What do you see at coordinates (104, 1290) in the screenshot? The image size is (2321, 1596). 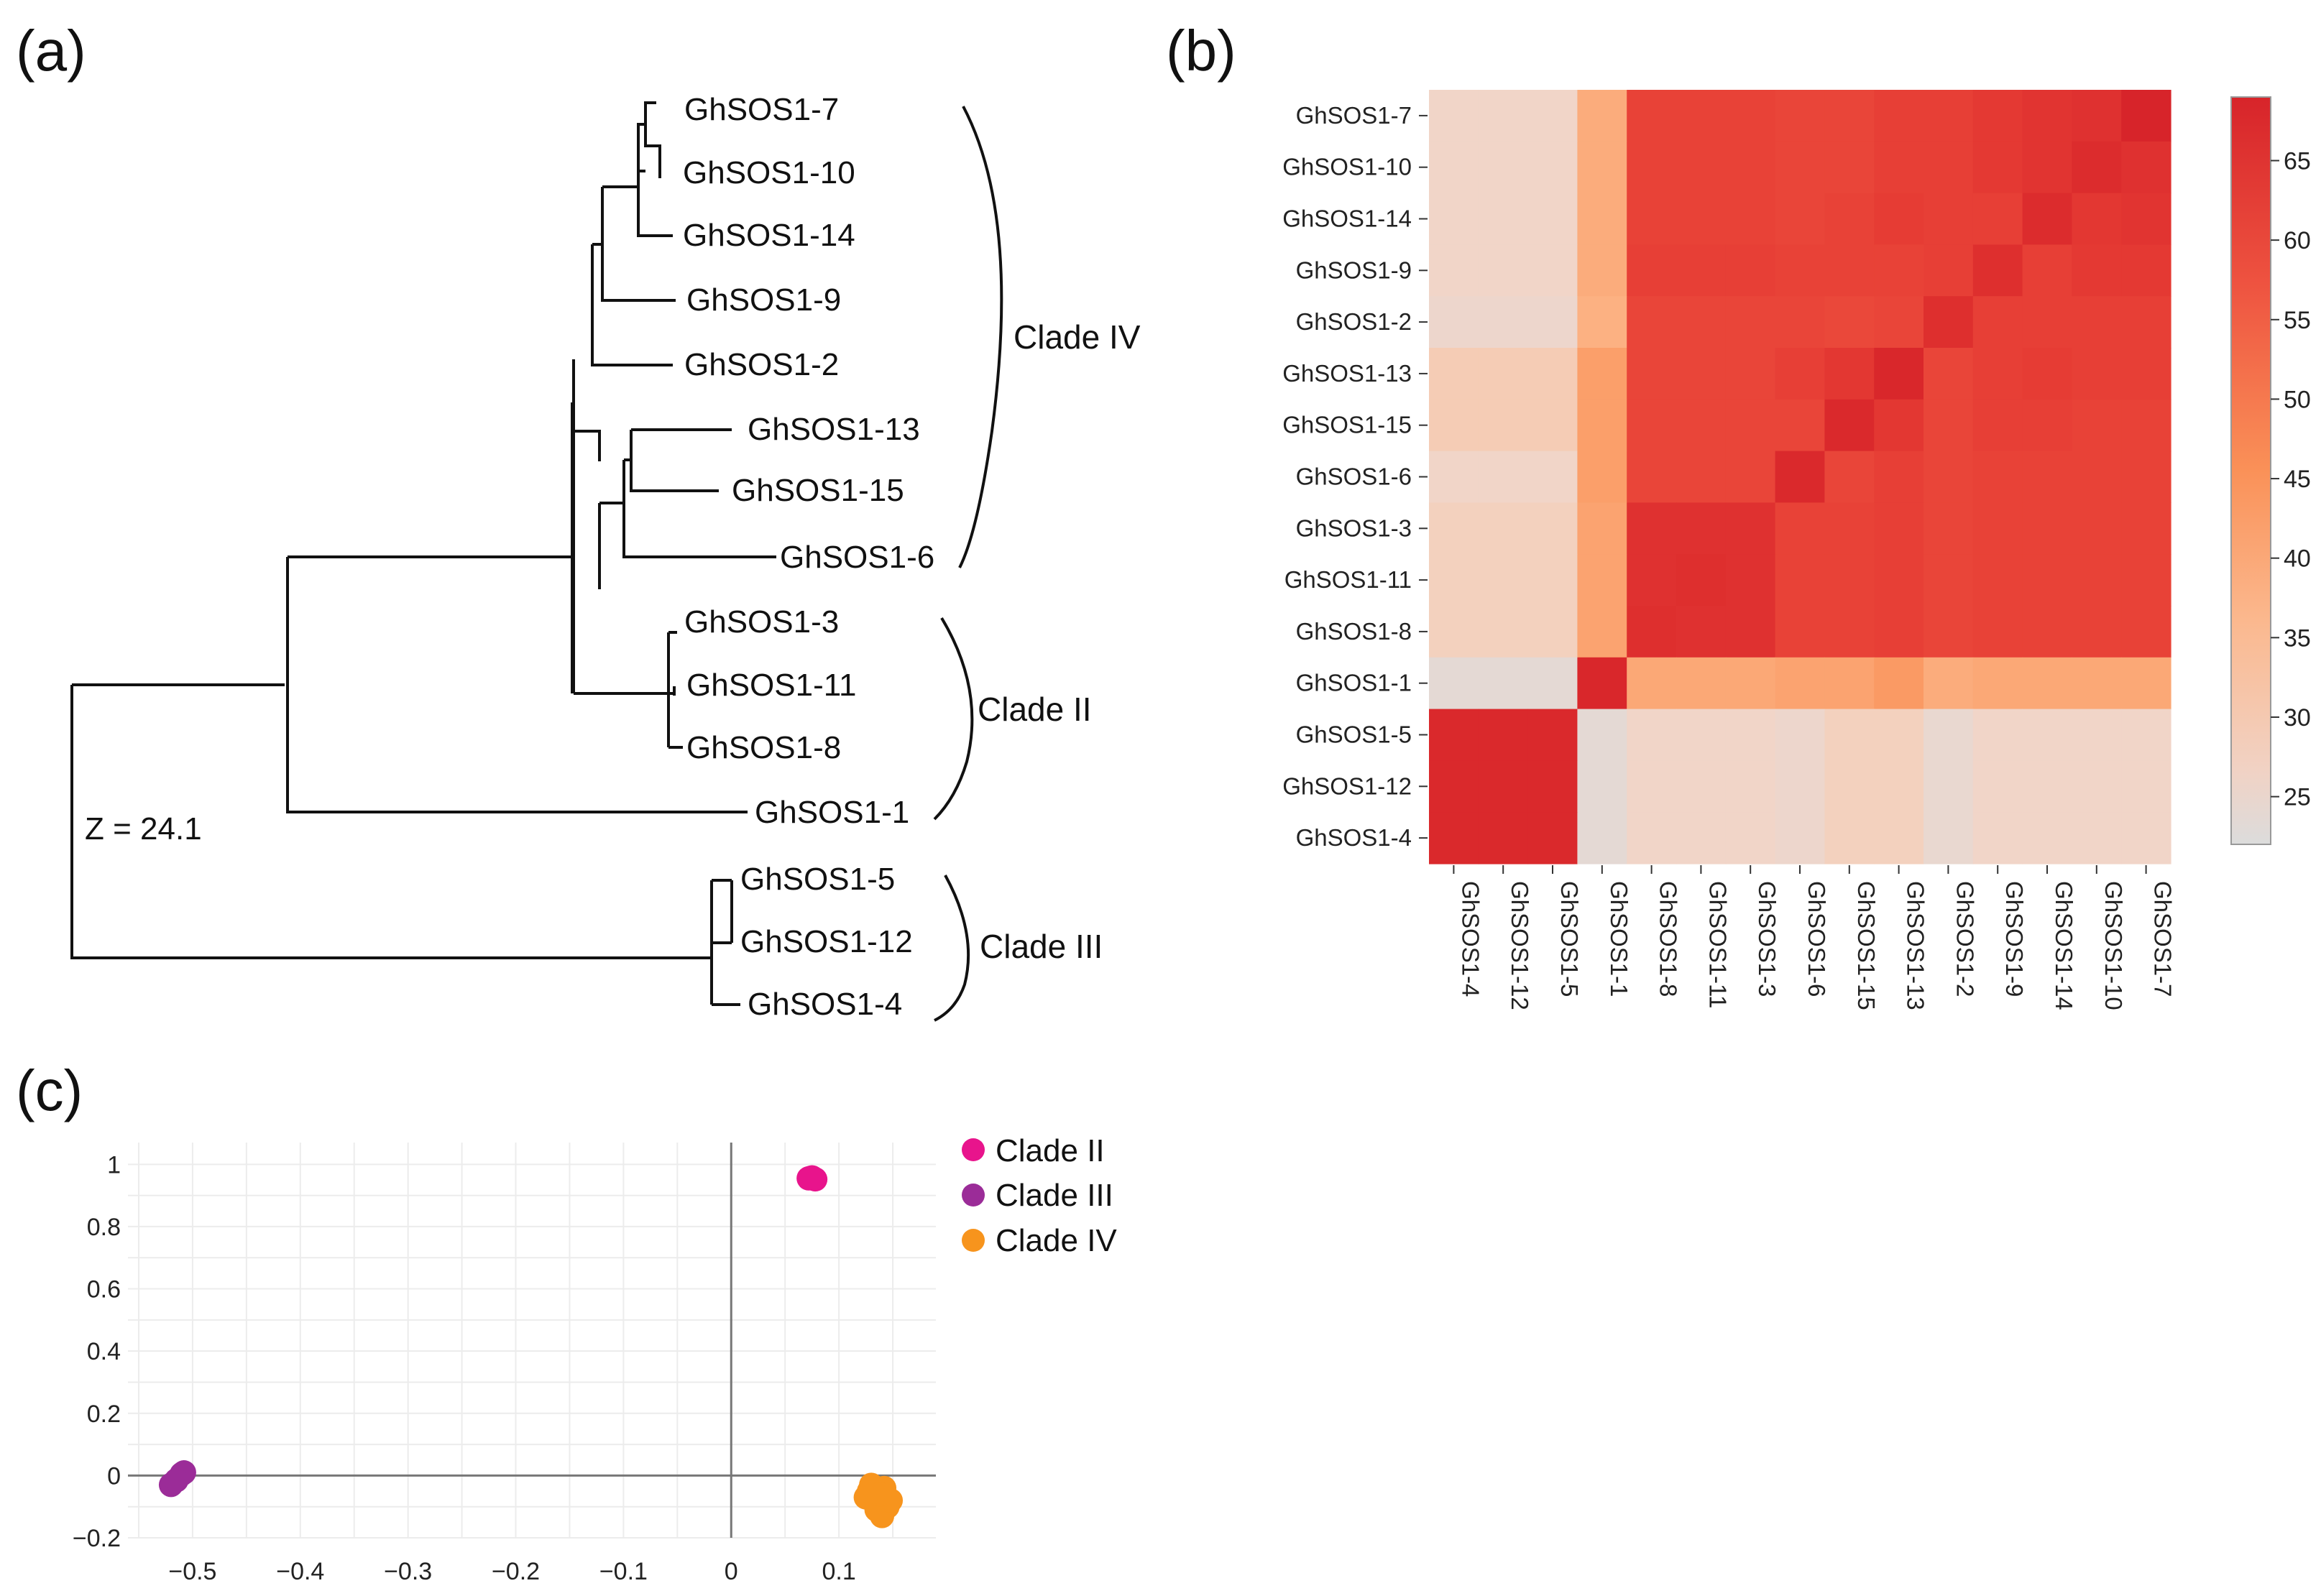 I see `y-tick-label: 0.6` at bounding box center [104, 1290].